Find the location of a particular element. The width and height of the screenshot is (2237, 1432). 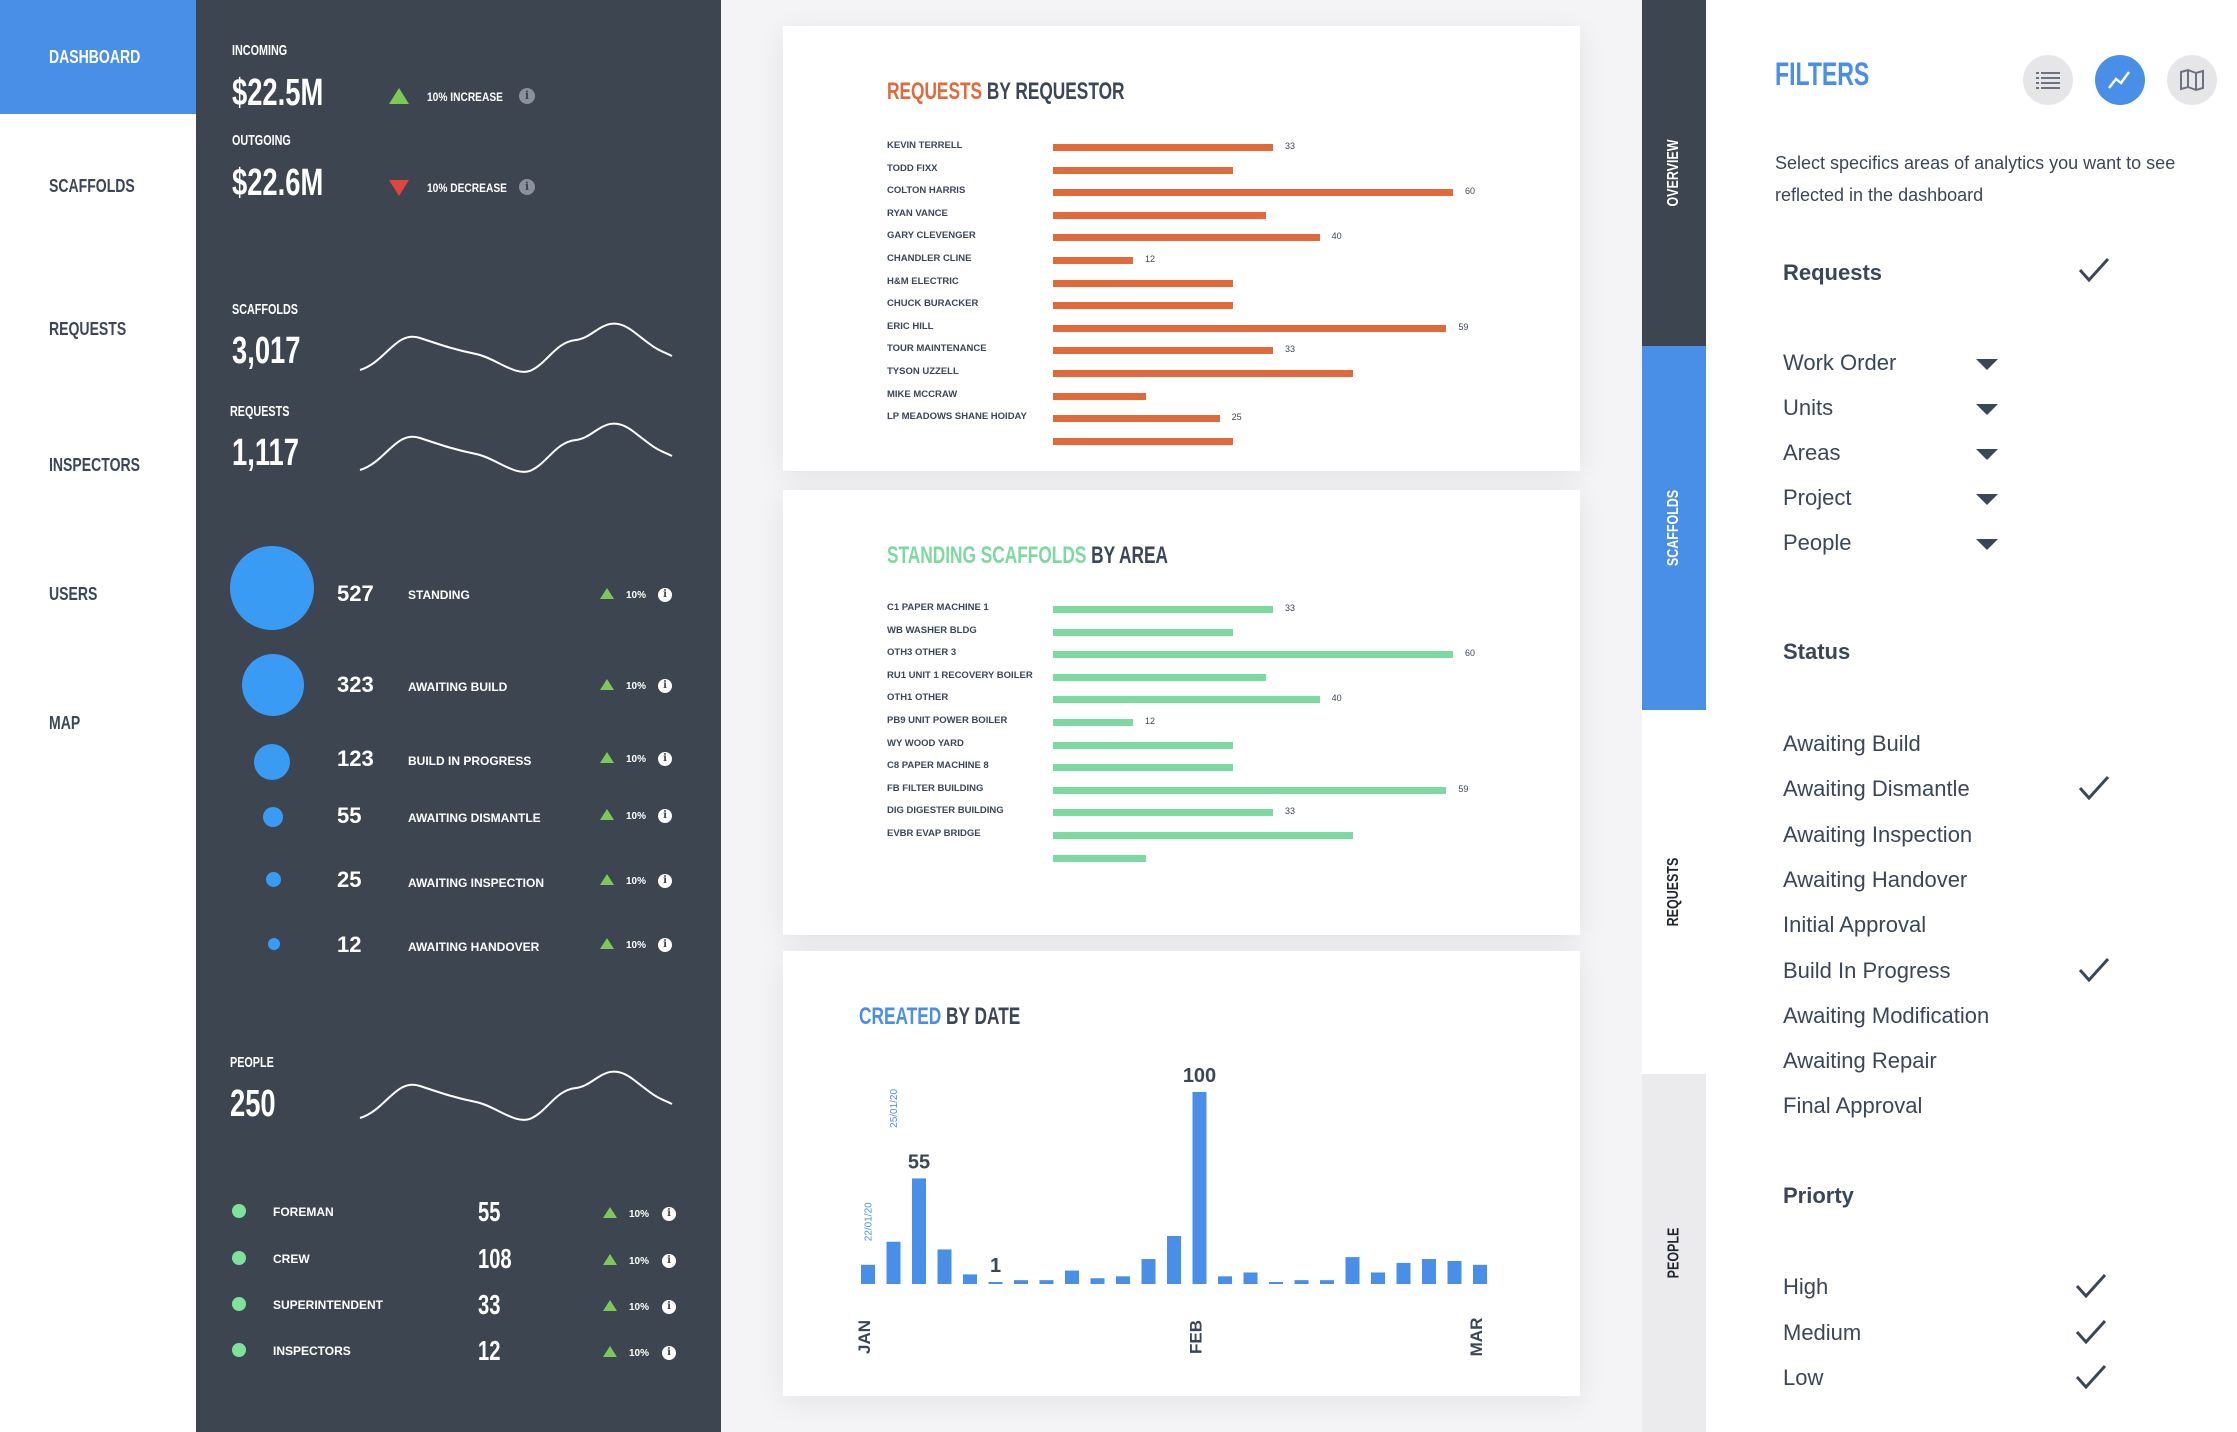

nav-item-requests: REQUESTS is located at coordinates (88, 328).